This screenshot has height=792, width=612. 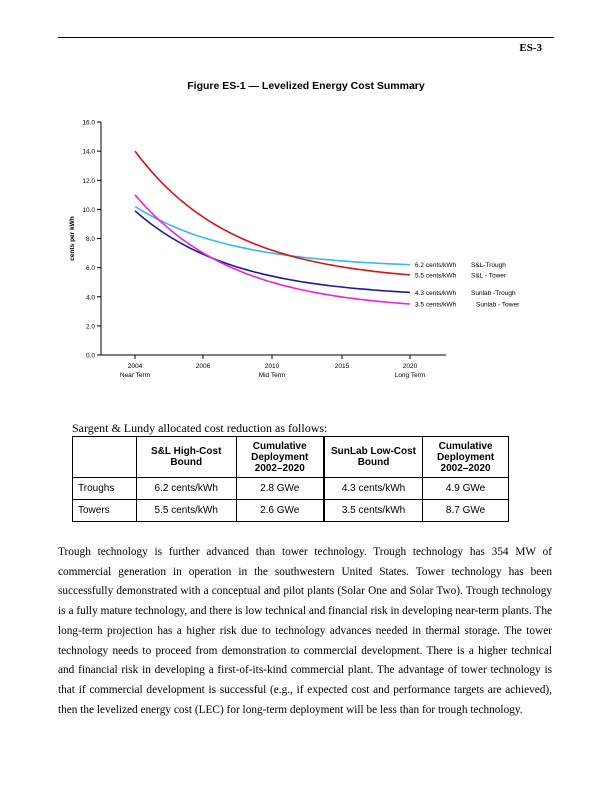 What do you see at coordinates (90, 356) in the screenshot?
I see `y-tick-label: 0.0` at bounding box center [90, 356].